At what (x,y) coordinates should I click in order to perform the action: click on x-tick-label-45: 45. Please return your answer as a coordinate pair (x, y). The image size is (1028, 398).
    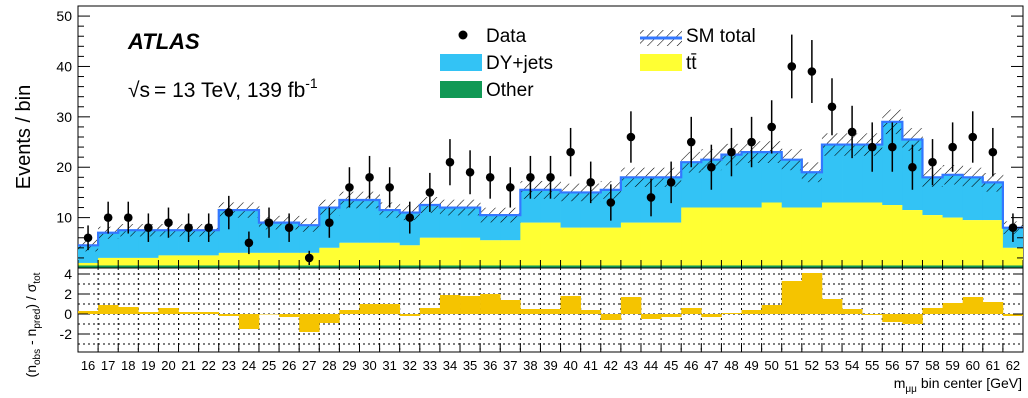
    Looking at the image, I should click on (671, 365).